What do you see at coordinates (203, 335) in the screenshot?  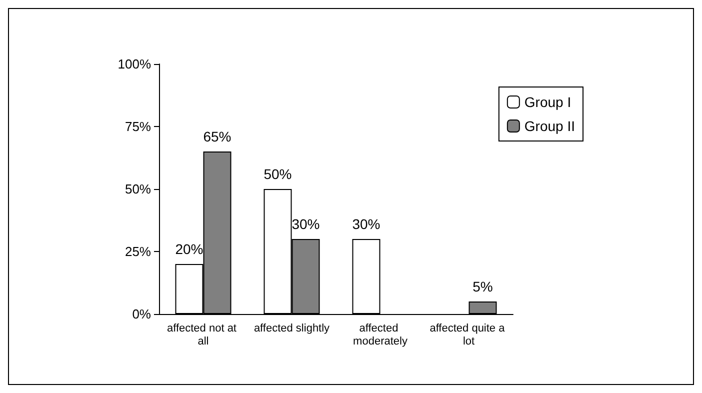 I see `x-tick-label: affected not at all` at bounding box center [203, 335].